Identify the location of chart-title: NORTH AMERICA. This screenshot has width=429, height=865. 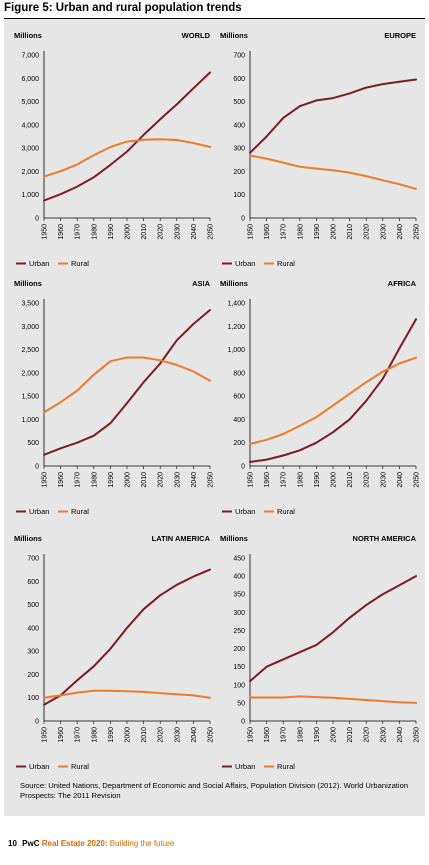
(385, 538).